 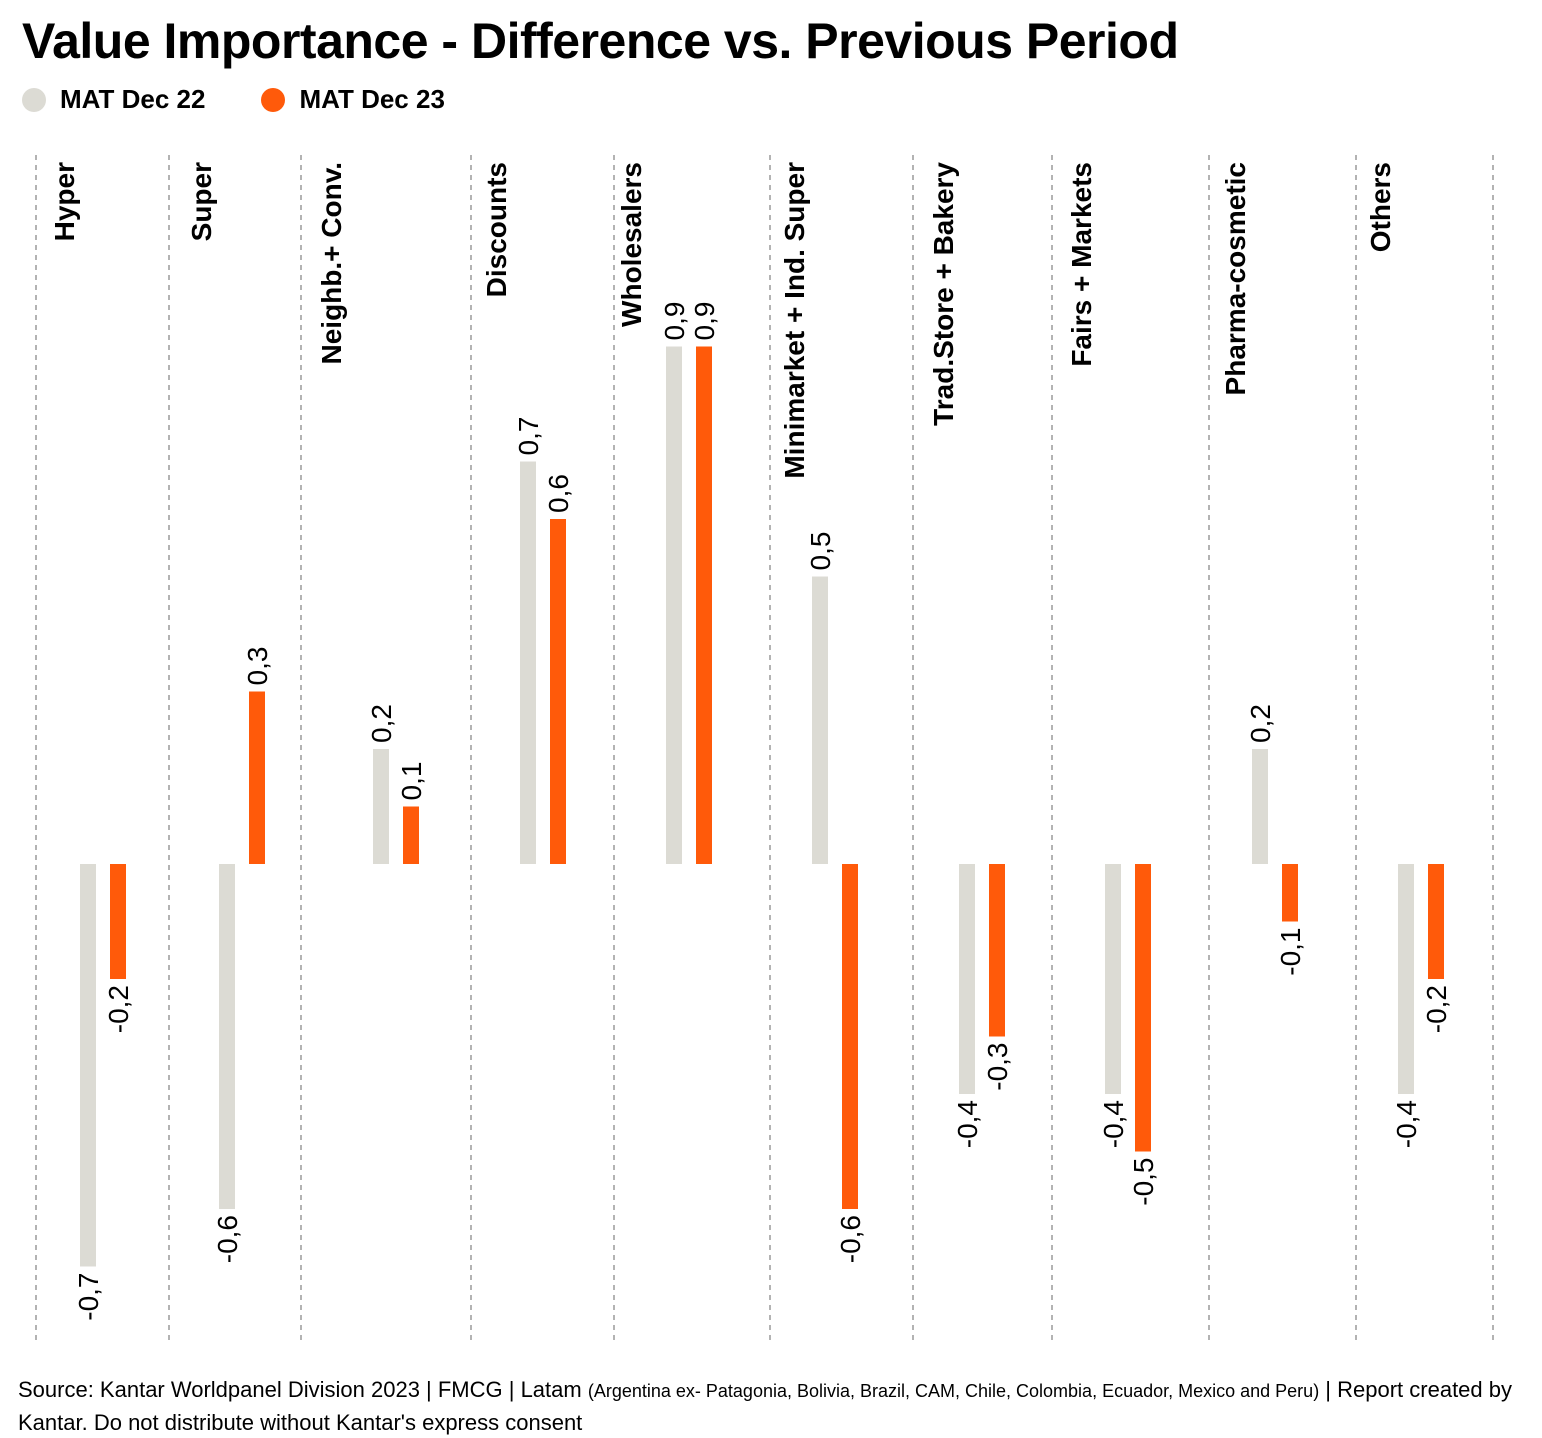 I want to click on data-label: -0,5, so click(x=1143, y=1182).